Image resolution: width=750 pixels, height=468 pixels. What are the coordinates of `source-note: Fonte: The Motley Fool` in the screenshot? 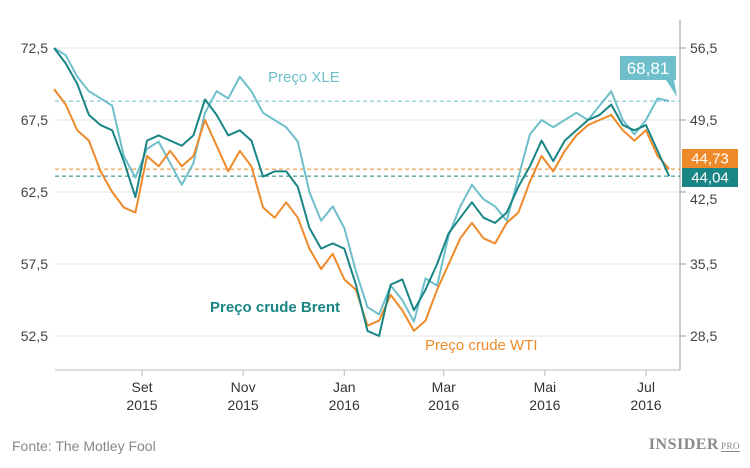 It's located at (84, 446).